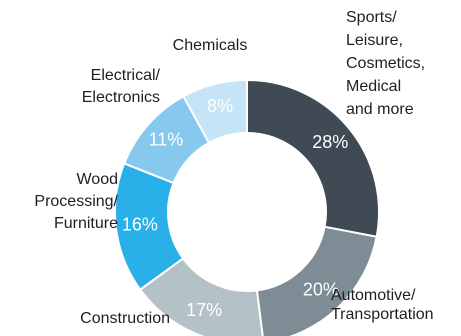 The height and width of the screenshot is (336, 461). I want to click on category-label: Construction, so click(125, 318).